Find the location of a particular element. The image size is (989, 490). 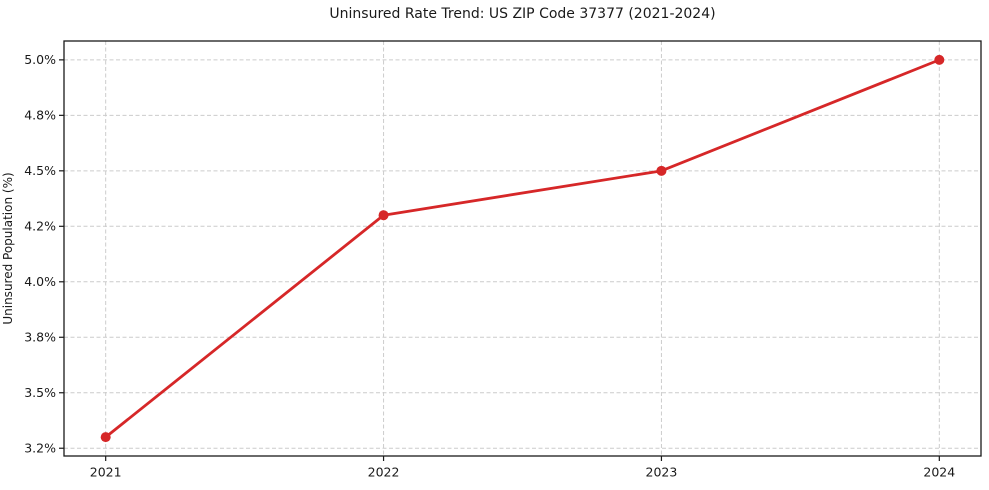

x-tick-label: 2024 is located at coordinates (939, 472).